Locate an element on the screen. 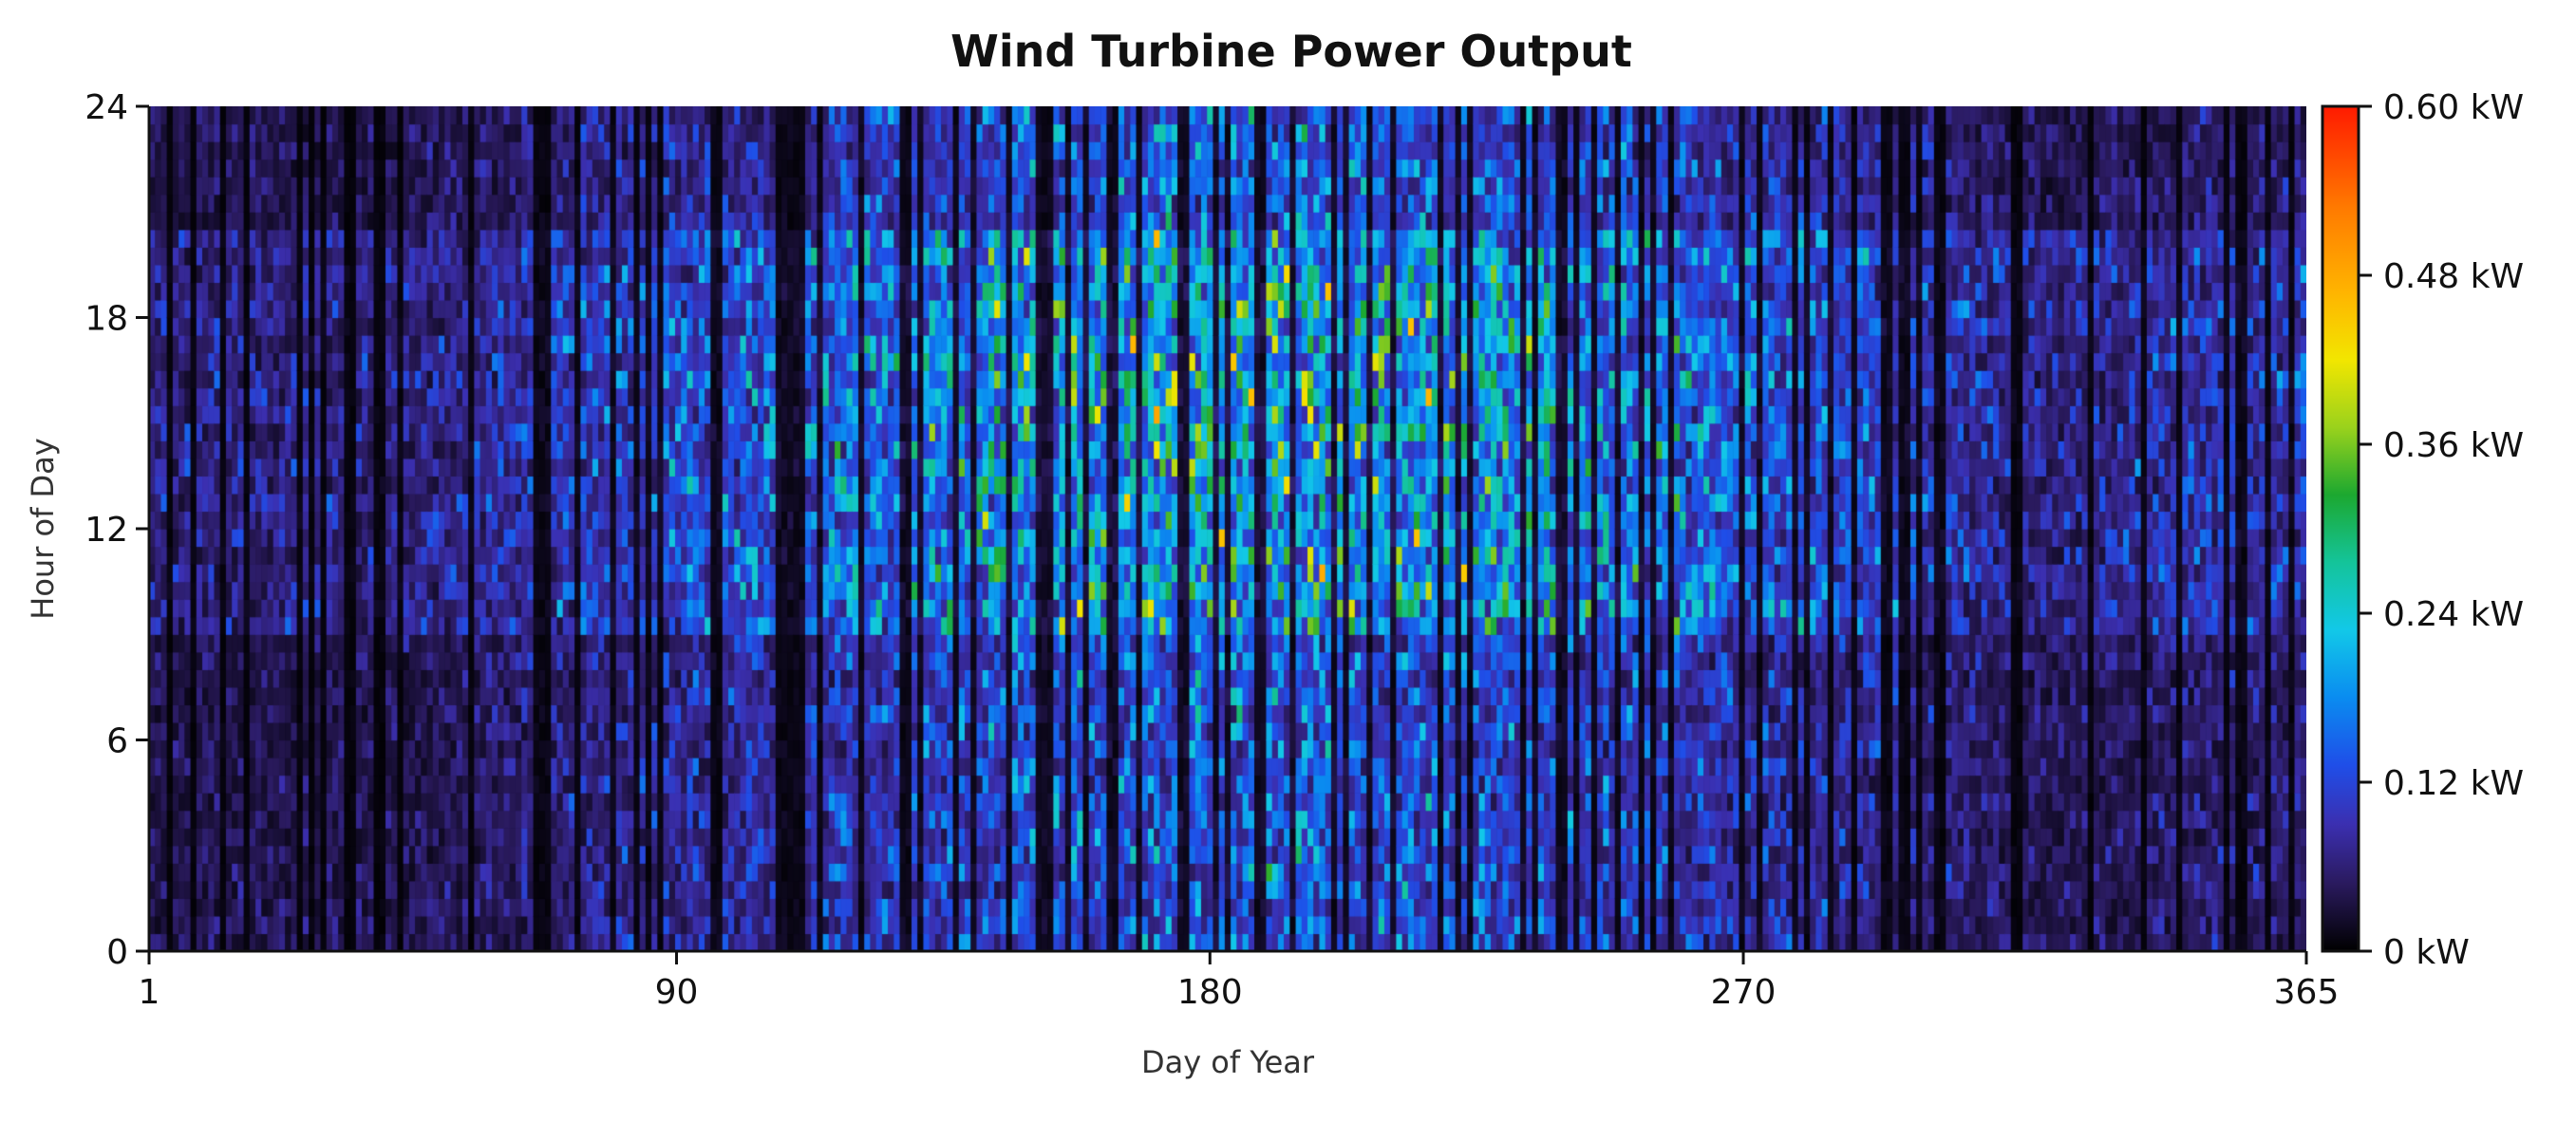  y-ticks: 0 6 12 18 24 is located at coordinates (117, 530).